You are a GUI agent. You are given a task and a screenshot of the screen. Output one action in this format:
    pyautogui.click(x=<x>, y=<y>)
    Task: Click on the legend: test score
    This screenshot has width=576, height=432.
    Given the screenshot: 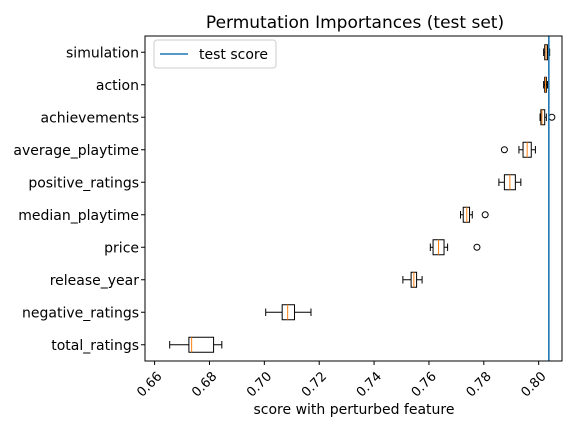 What is the action you would take?
    pyautogui.click(x=215, y=54)
    